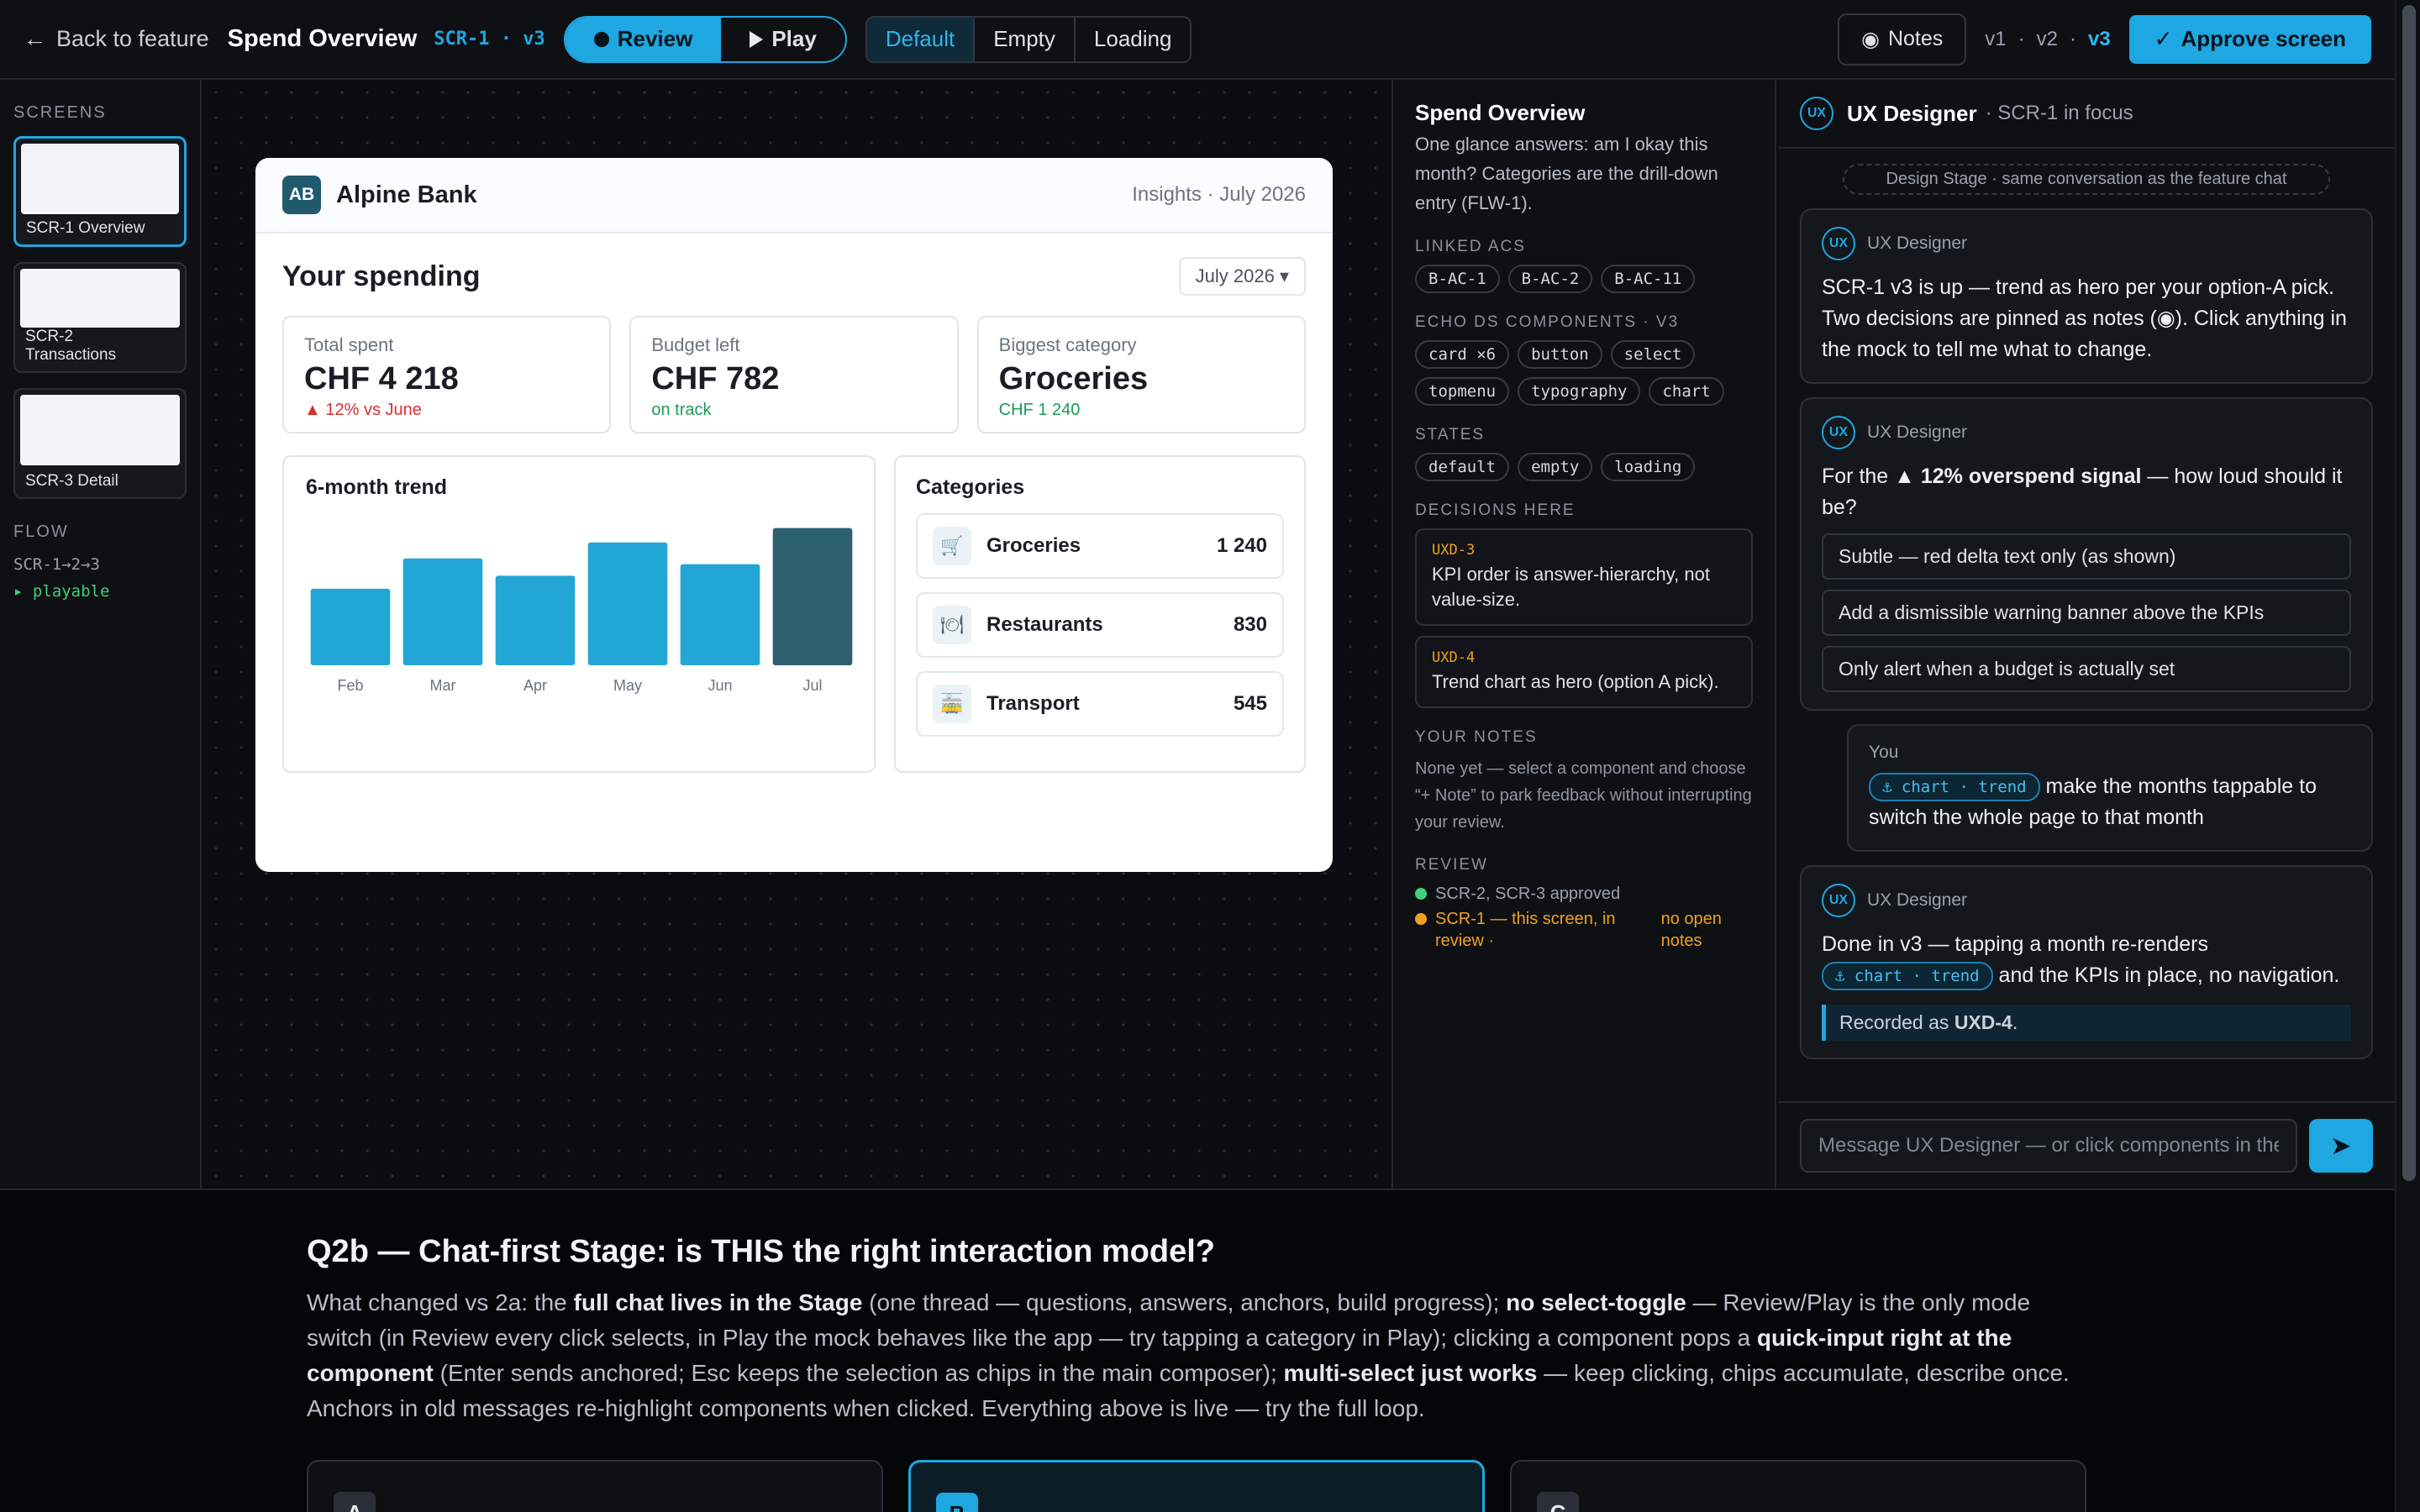 The height and width of the screenshot is (1512, 2420). What do you see at coordinates (1463, 467) in the screenshot?
I see `state-chip: default` at bounding box center [1463, 467].